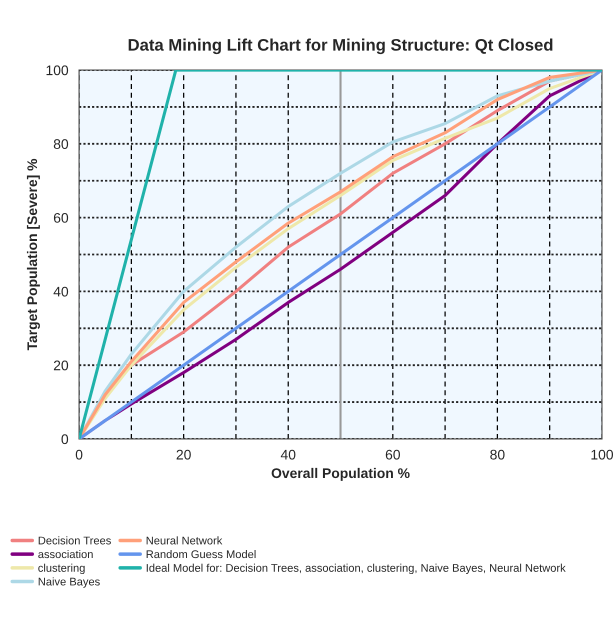  Describe the element at coordinates (61, 217) in the screenshot. I see `y-tick-label: 60` at that location.